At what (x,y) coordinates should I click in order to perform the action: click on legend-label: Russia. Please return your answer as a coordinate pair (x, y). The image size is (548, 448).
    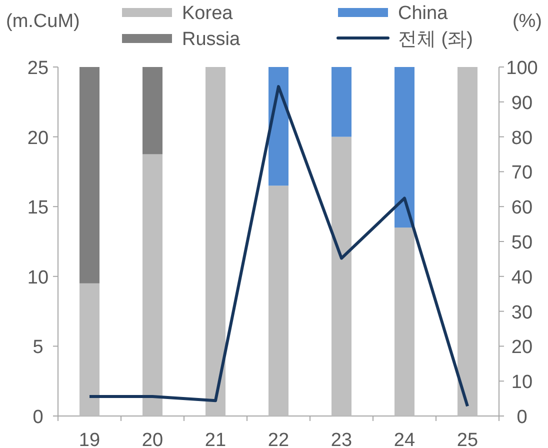
    Looking at the image, I should click on (211, 39).